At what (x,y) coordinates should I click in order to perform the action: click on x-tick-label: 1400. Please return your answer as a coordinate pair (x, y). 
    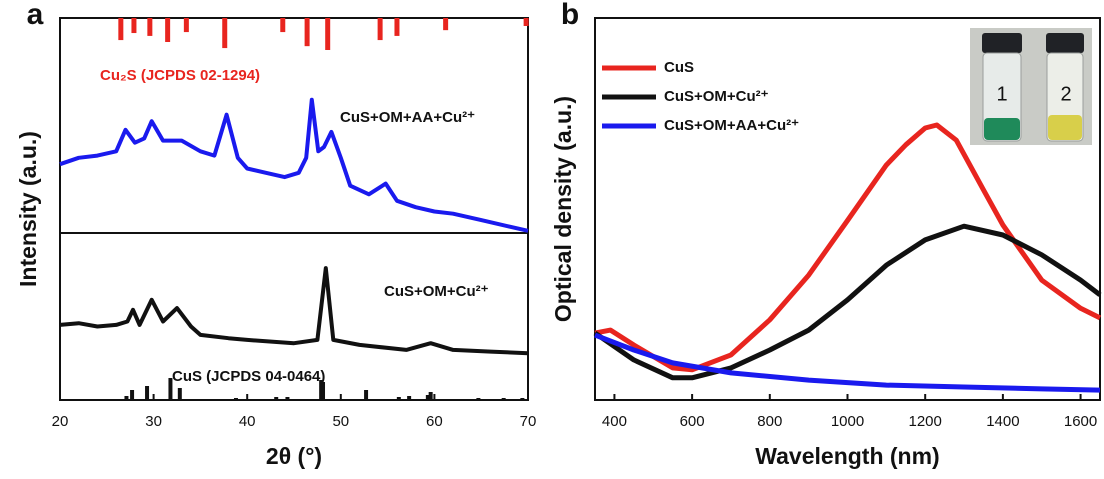
    Looking at the image, I should click on (1002, 421).